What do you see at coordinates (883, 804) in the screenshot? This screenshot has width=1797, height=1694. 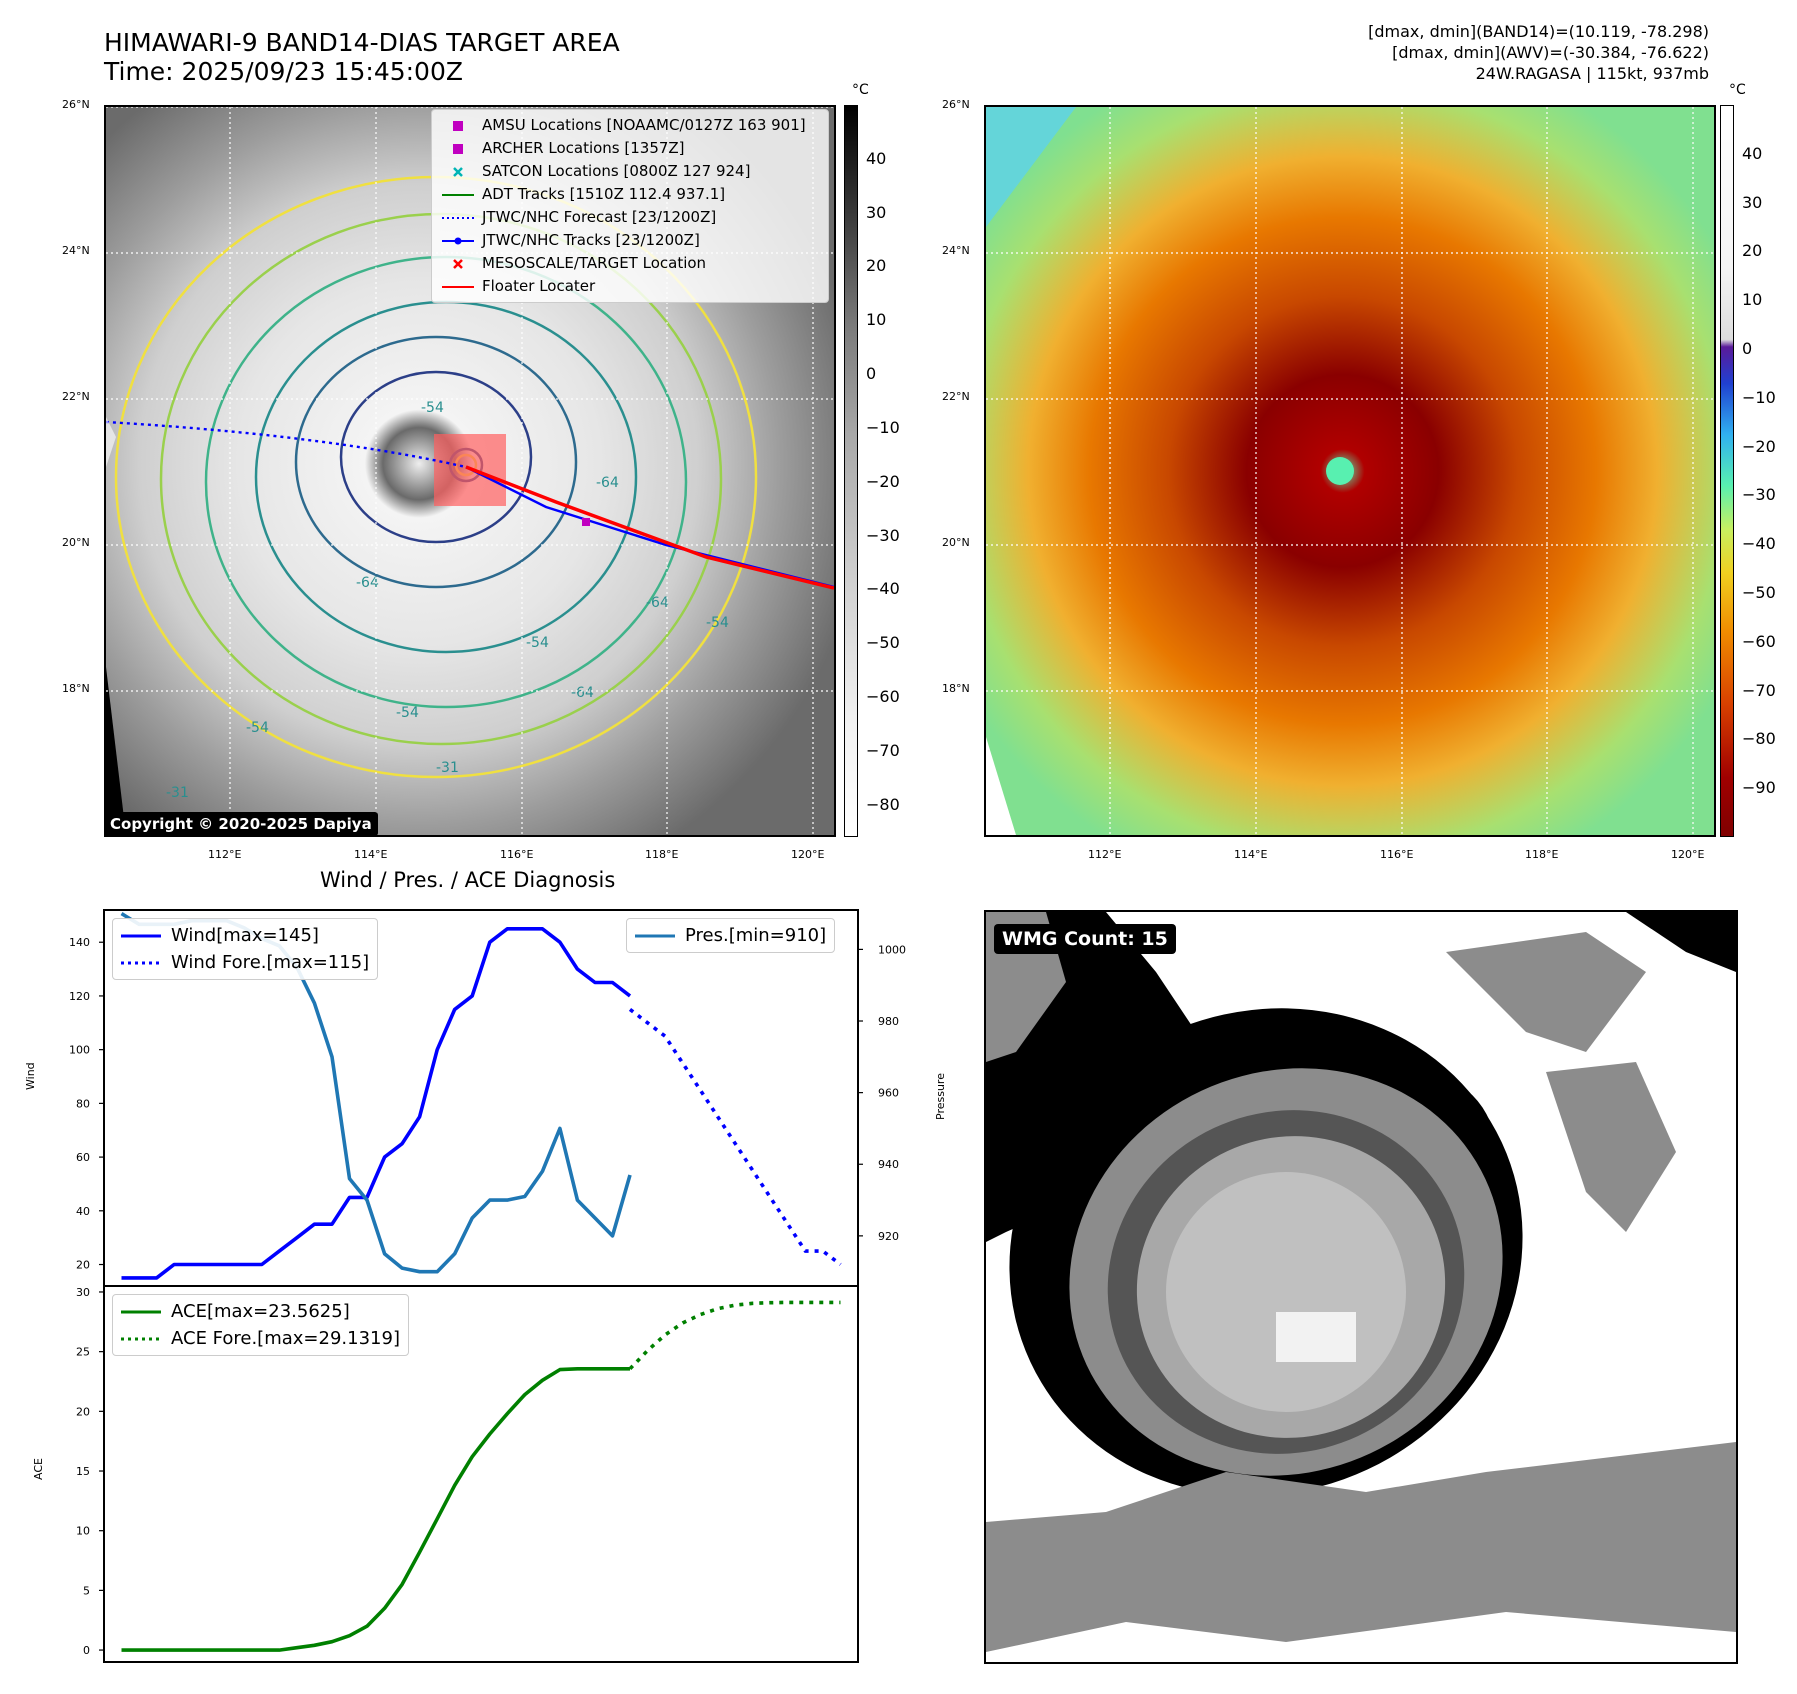 I see `ir-colorbar-tick: −80` at bounding box center [883, 804].